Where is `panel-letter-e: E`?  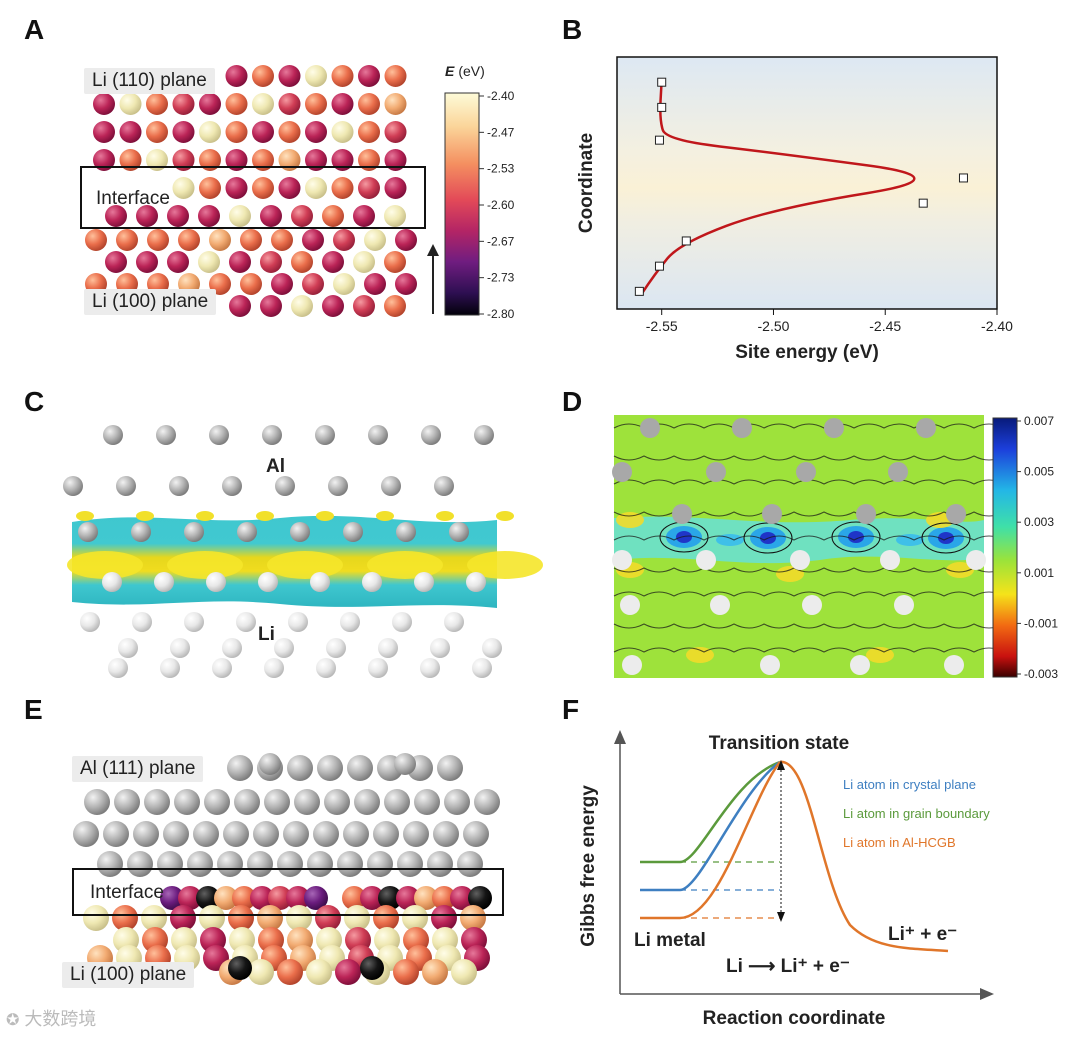
panel-letter-e: E is located at coordinates (33, 709).